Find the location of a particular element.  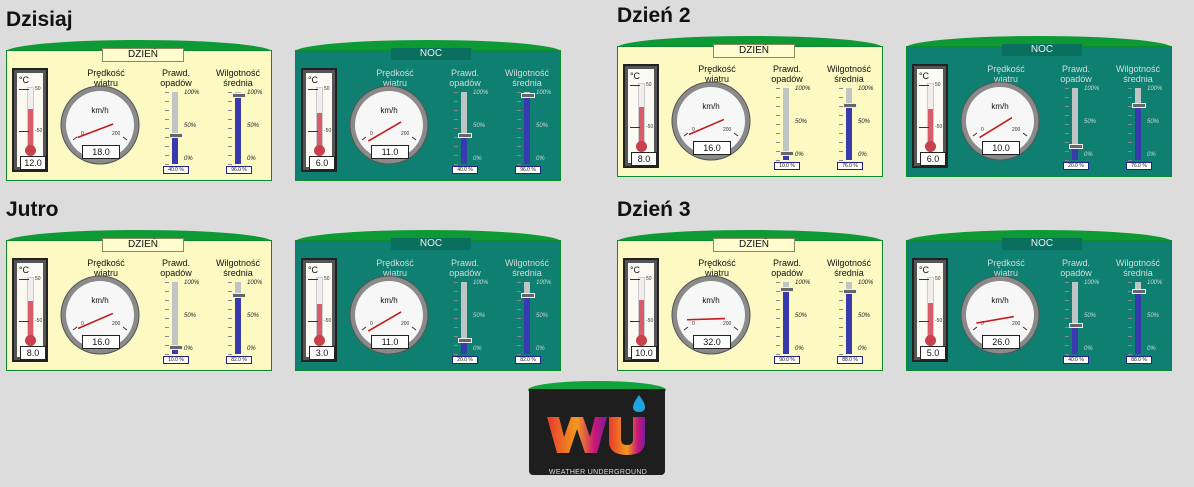

humidity-gauge-value: 88.0 % is located at coordinates (850, 360).